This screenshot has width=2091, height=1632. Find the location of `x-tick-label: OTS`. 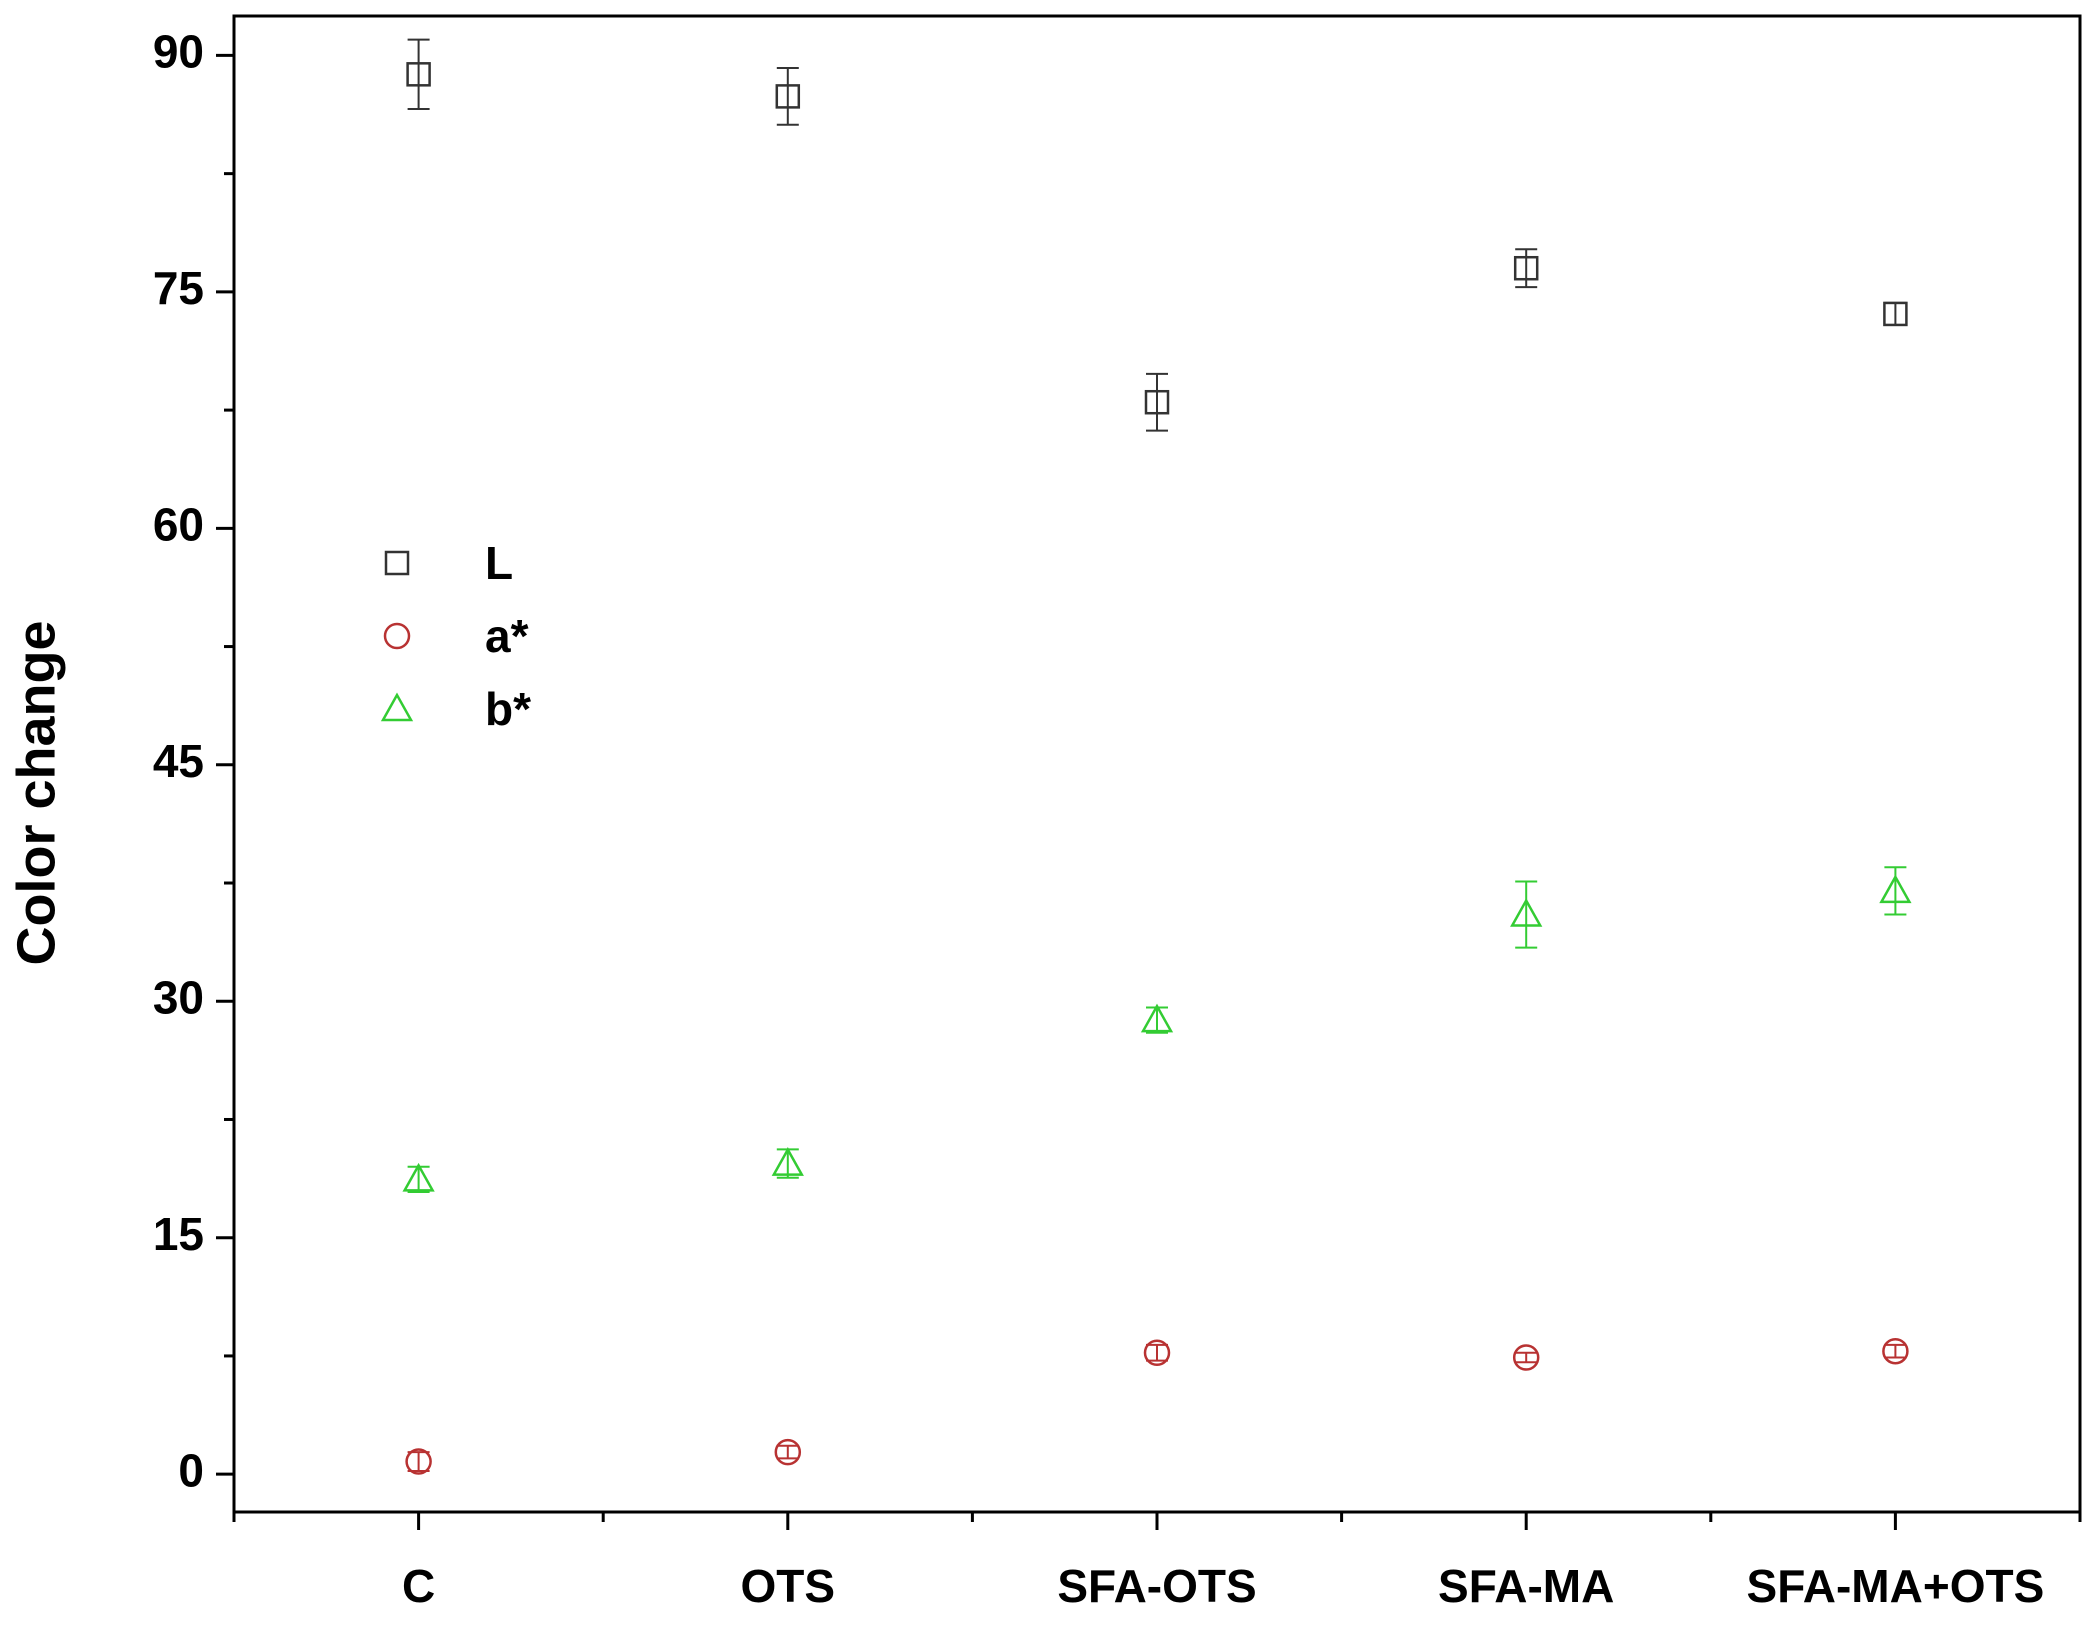

x-tick-label: OTS is located at coordinates (788, 1586).